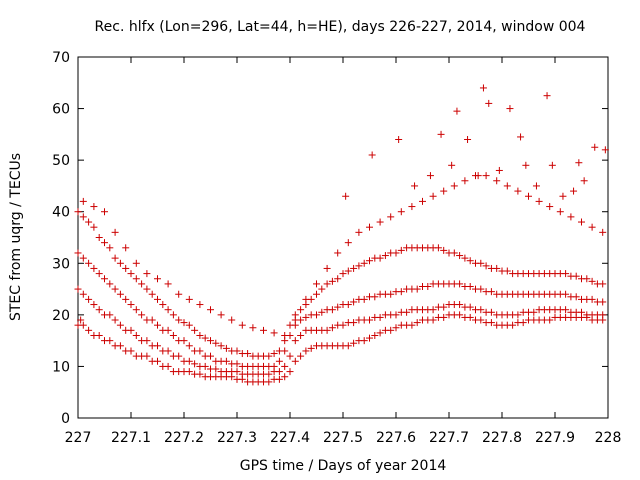  Describe the element at coordinates (343, 466) in the screenshot. I see `x-axis-label: GPS time / Days of year 2014` at that location.